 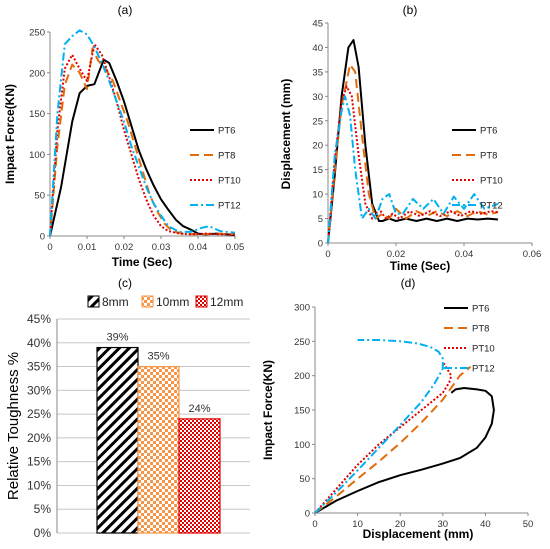 What do you see at coordinates (39, 367) in the screenshot?
I see `y-tick-label: 35%` at bounding box center [39, 367].